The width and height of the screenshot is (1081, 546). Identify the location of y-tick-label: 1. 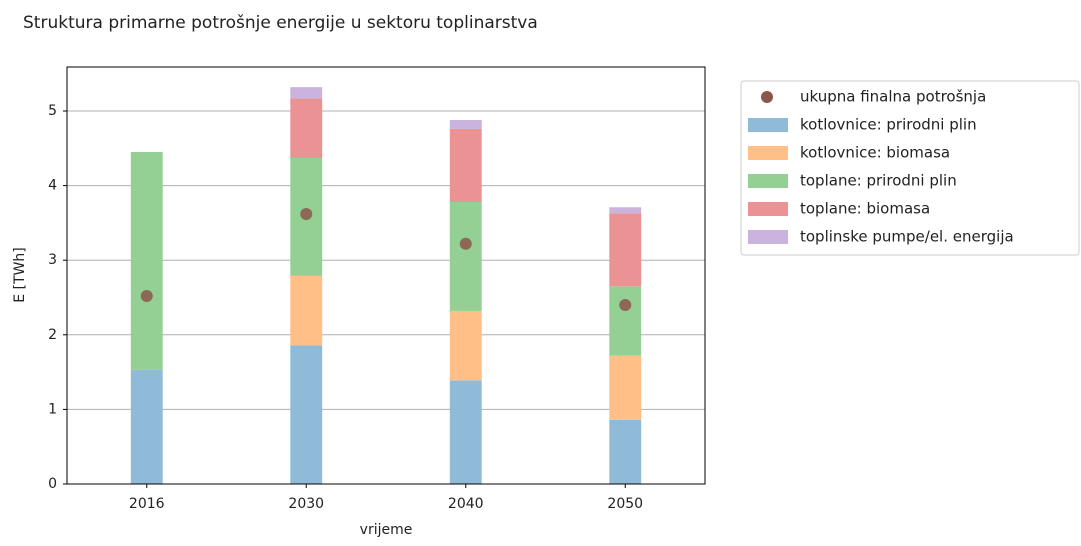
(52, 409).